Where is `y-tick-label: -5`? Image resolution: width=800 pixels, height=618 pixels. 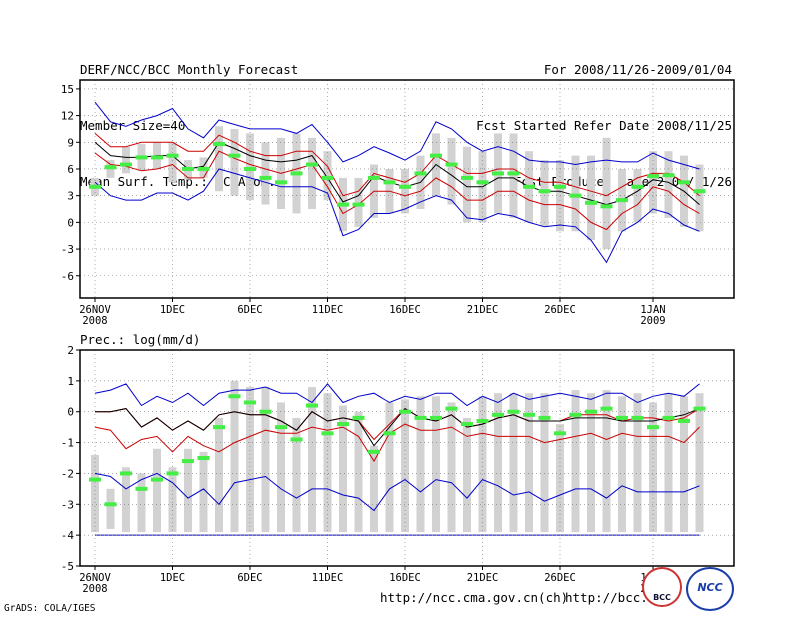
y-tick-label: -5 is located at coordinates (67, 566).